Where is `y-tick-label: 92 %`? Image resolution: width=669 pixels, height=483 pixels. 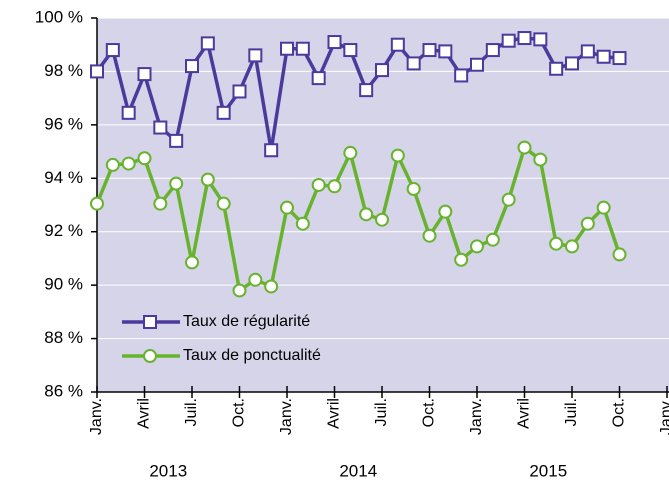
y-tick-label: 92 % is located at coordinates (63, 230).